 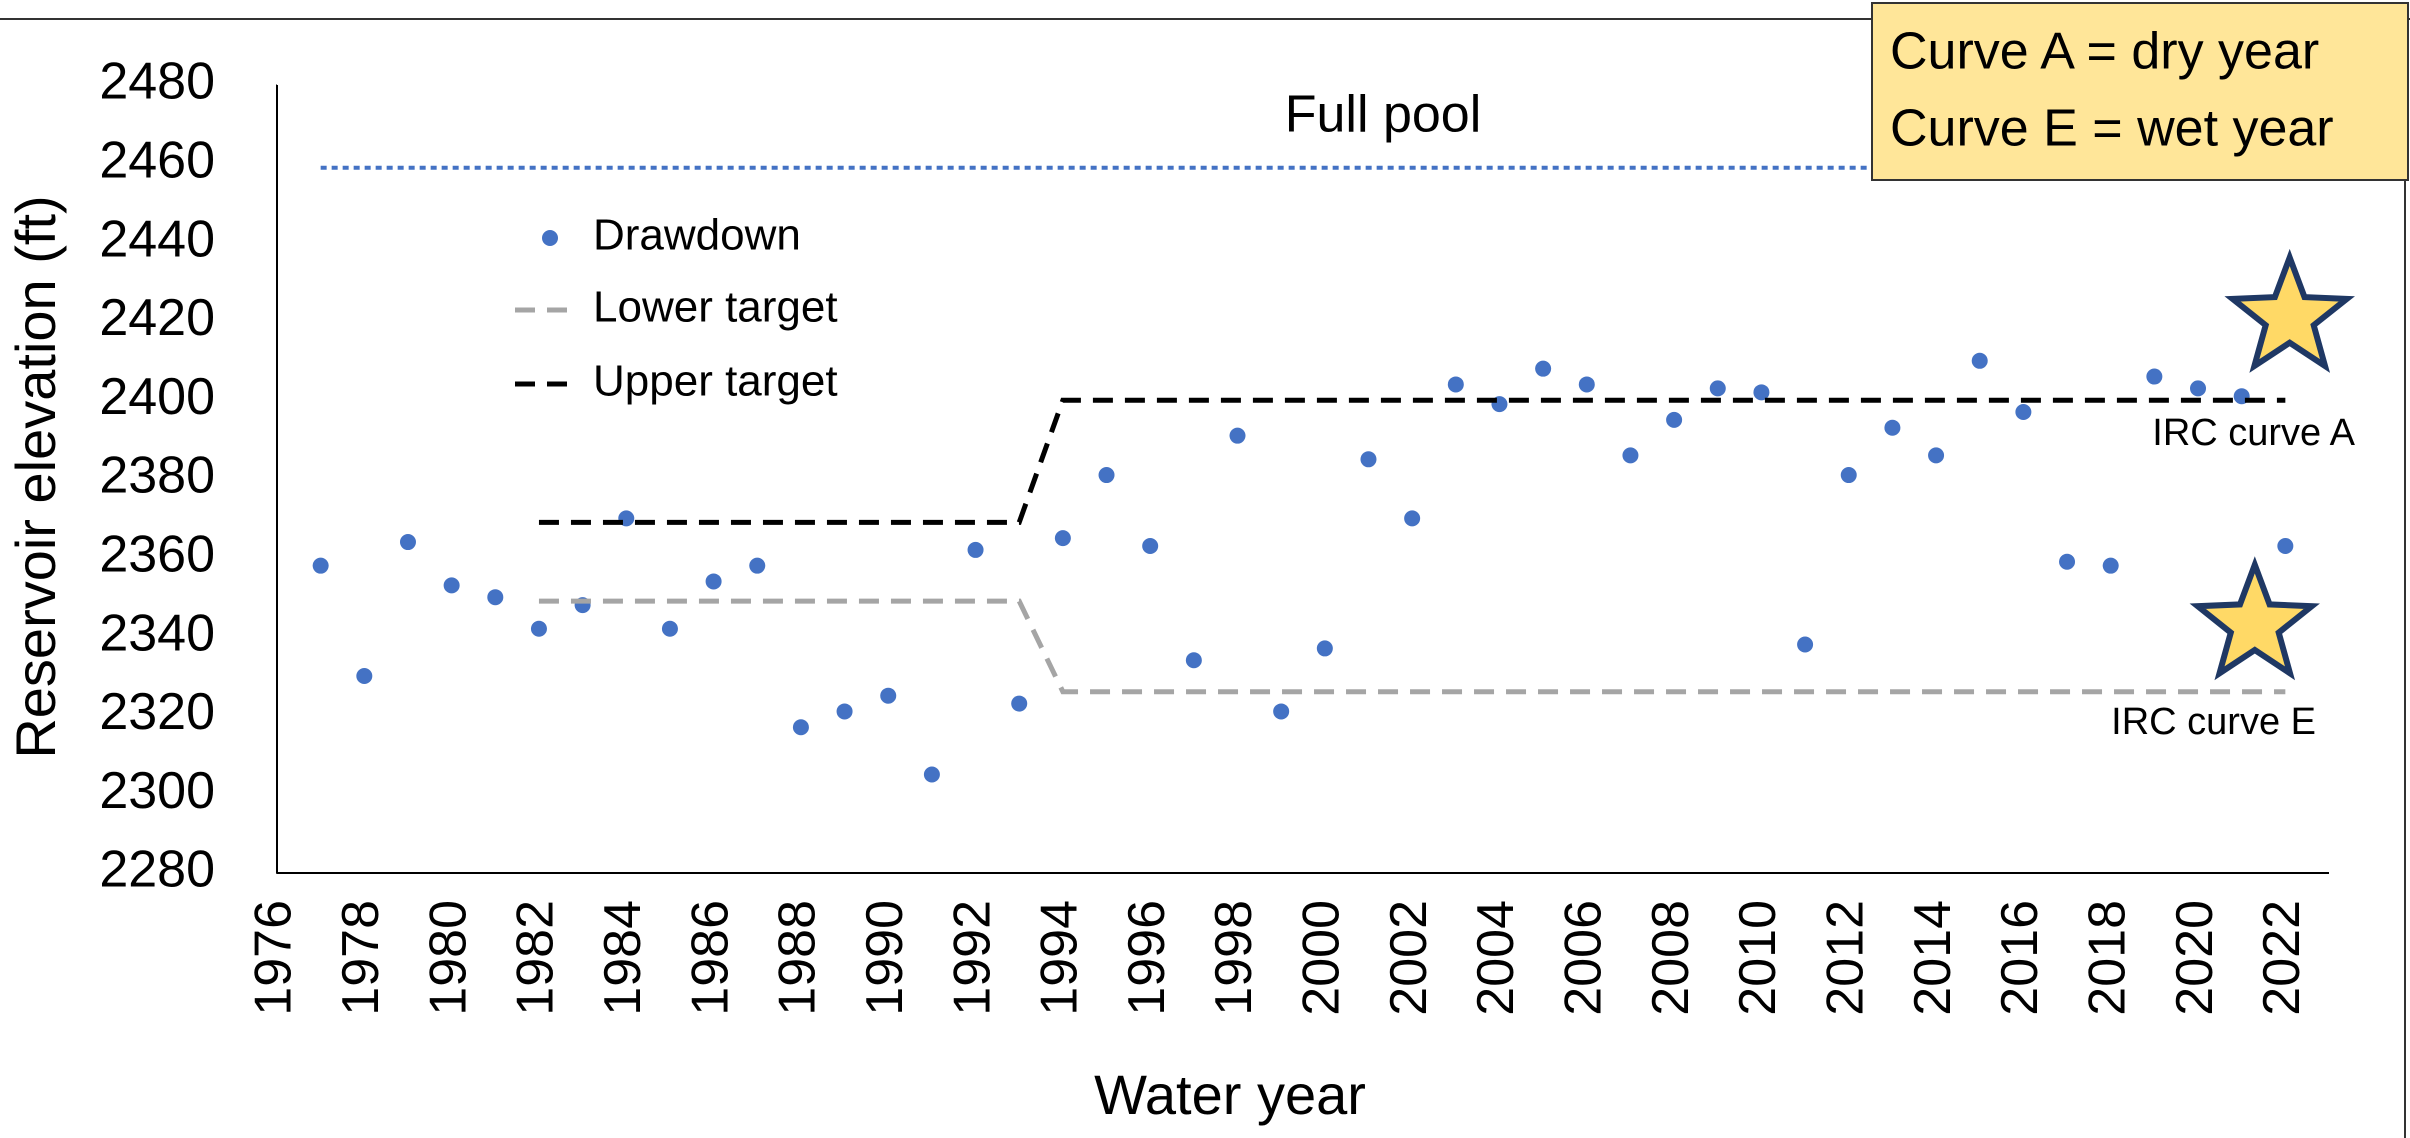 What do you see at coordinates (1409, 958) in the screenshot?
I see `x-tick-label: 2002` at bounding box center [1409, 958].